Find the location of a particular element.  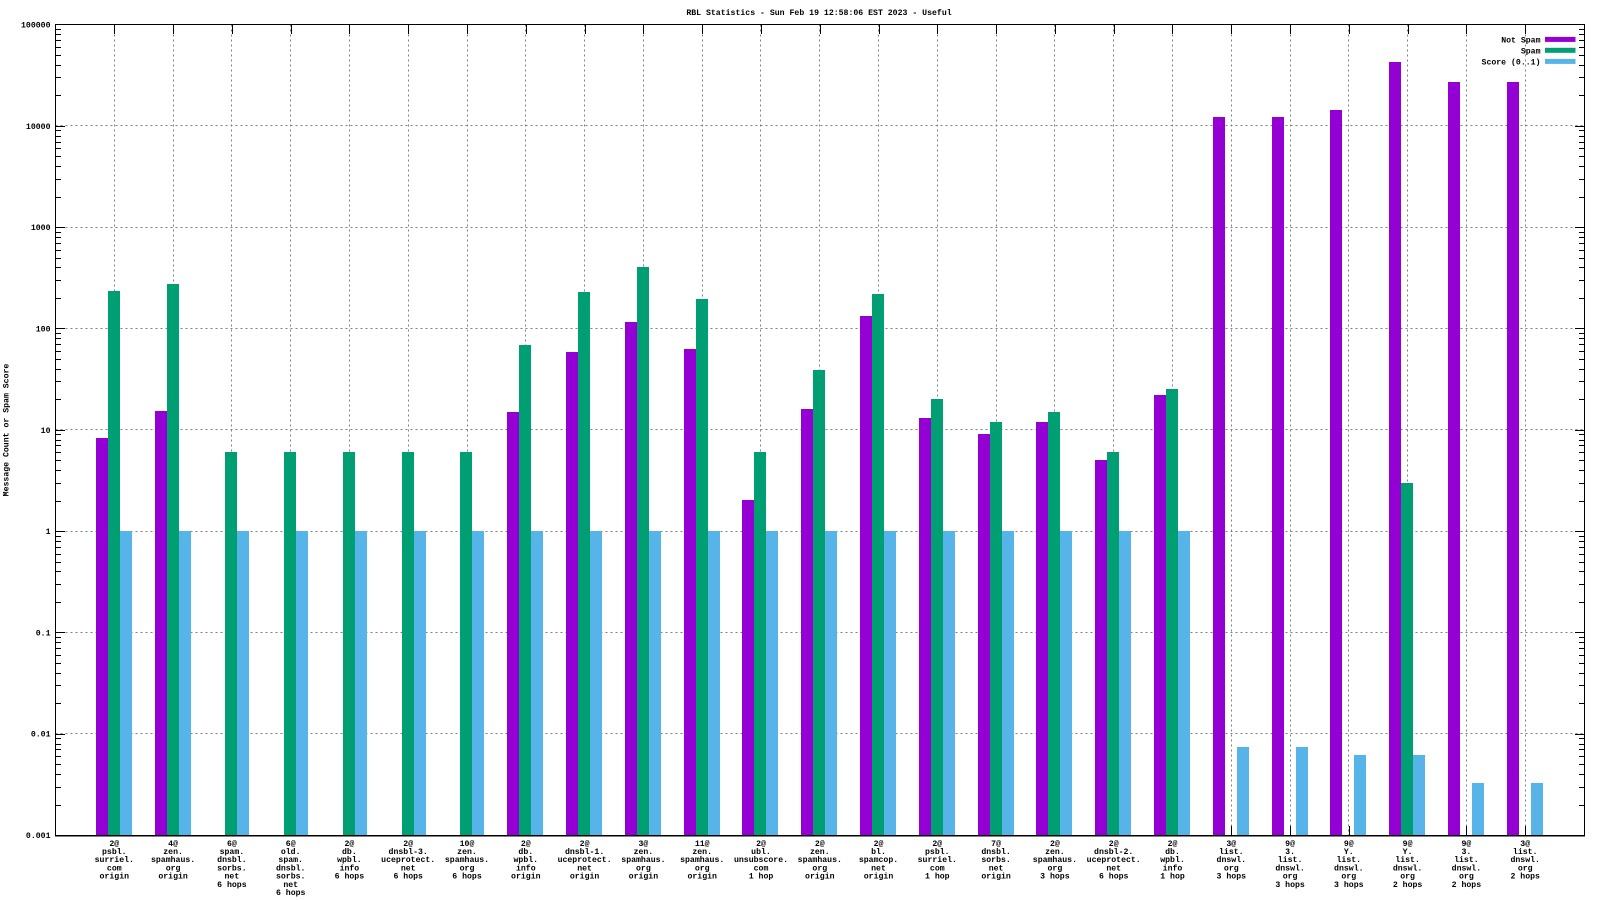

svg-text: Message Count or Spam Score is located at coordinates (7, 430).